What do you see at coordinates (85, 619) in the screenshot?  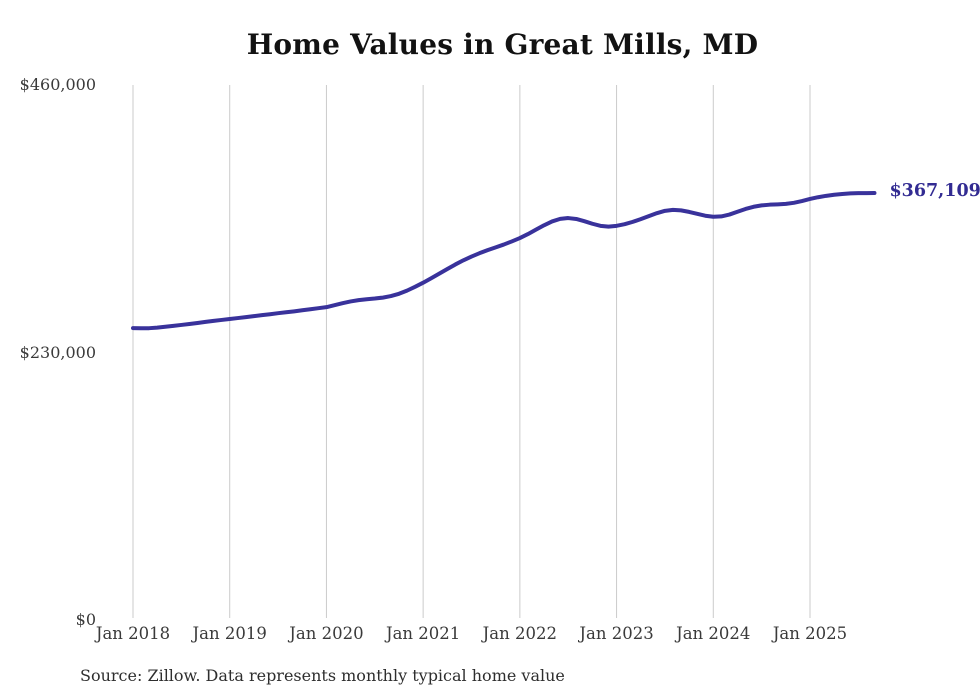 I see `y-axis-tick-0: $0` at bounding box center [85, 619].